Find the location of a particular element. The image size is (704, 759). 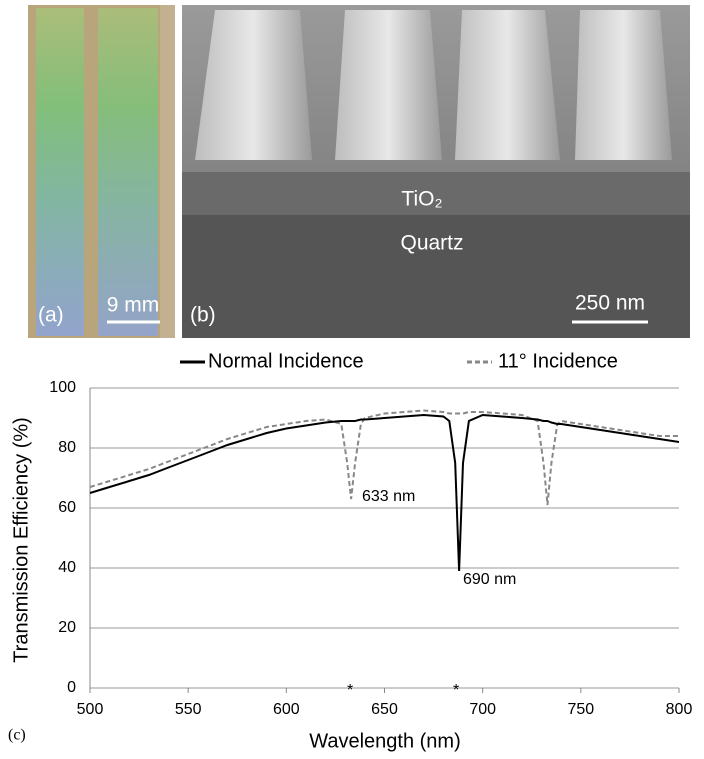

x-tick-label: 550 is located at coordinates (188, 709).